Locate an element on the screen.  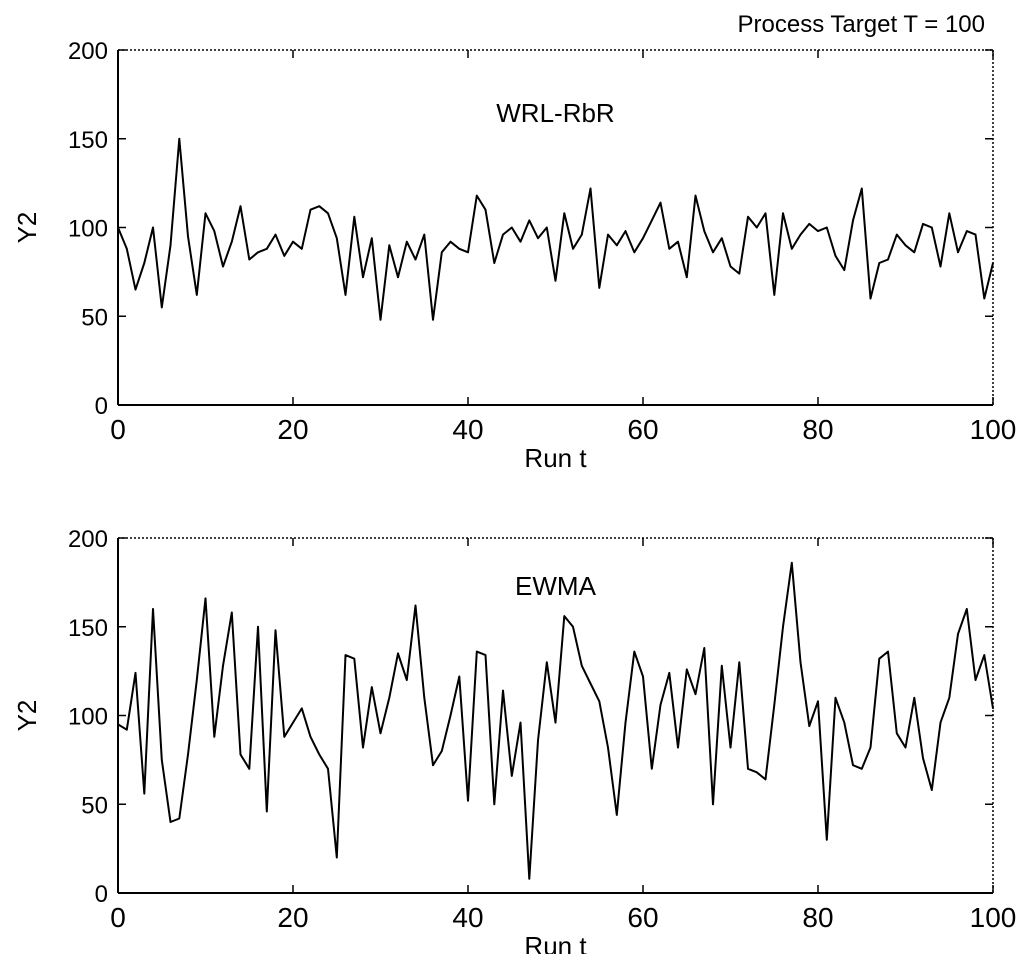
y-tick-label: 50 is located at coordinates (94, 805).